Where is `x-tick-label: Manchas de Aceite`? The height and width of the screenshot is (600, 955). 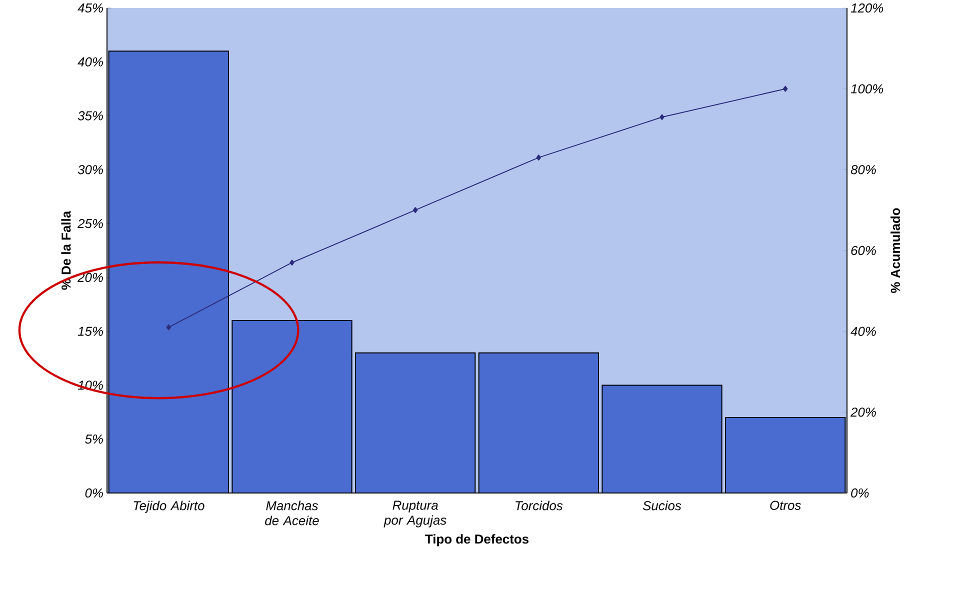
x-tick-label: Manchas de Aceite is located at coordinates (292, 513).